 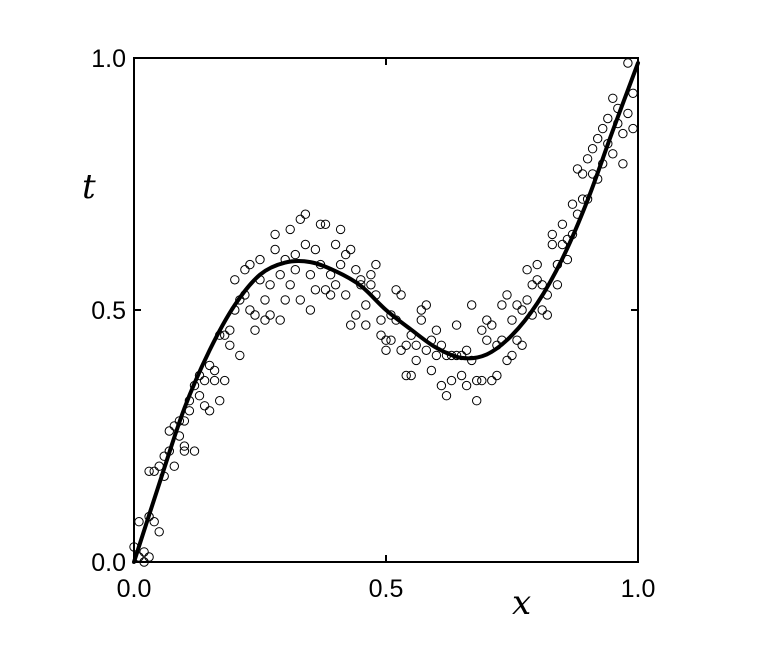 What do you see at coordinates (89, 187) in the screenshot?
I see `y-axis-label: t` at bounding box center [89, 187].